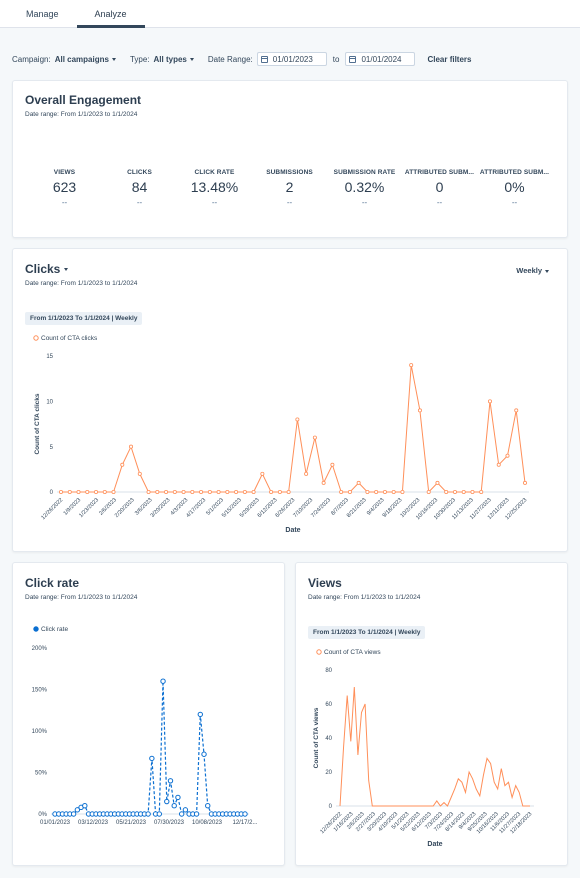 The height and width of the screenshot is (878, 580). What do you see at coordinates (69, 338) in the screenshot?
I see `legend-label: Count of CTA clicks` at bounding box center [69, 338].